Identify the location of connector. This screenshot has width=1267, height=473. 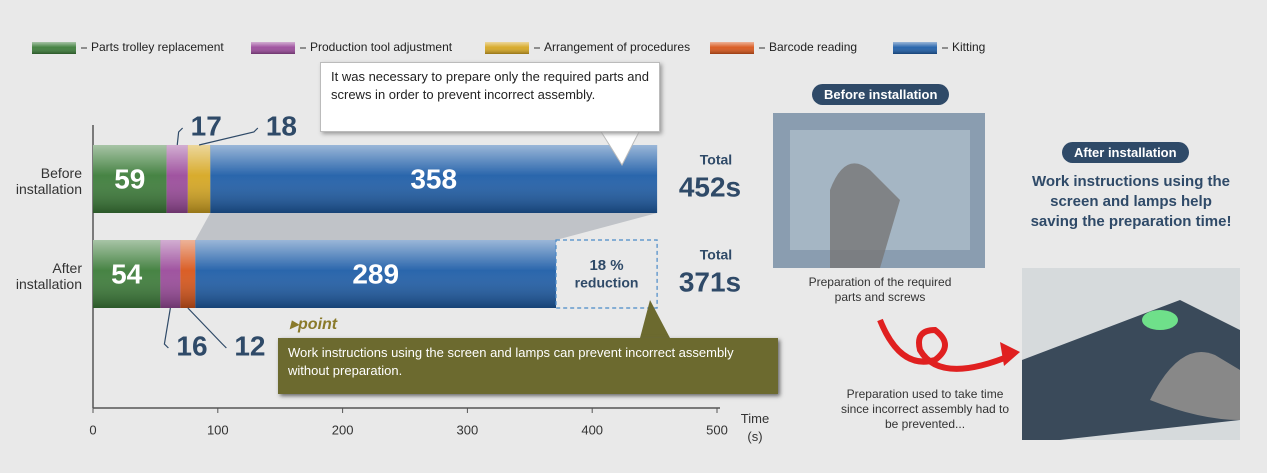
(426, 226).